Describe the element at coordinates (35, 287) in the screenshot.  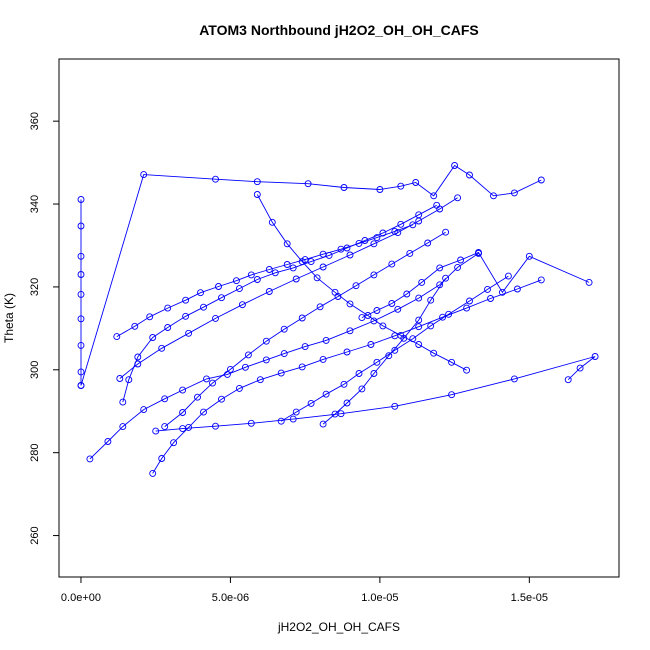
I see `y-tick-label: 320` at that location.